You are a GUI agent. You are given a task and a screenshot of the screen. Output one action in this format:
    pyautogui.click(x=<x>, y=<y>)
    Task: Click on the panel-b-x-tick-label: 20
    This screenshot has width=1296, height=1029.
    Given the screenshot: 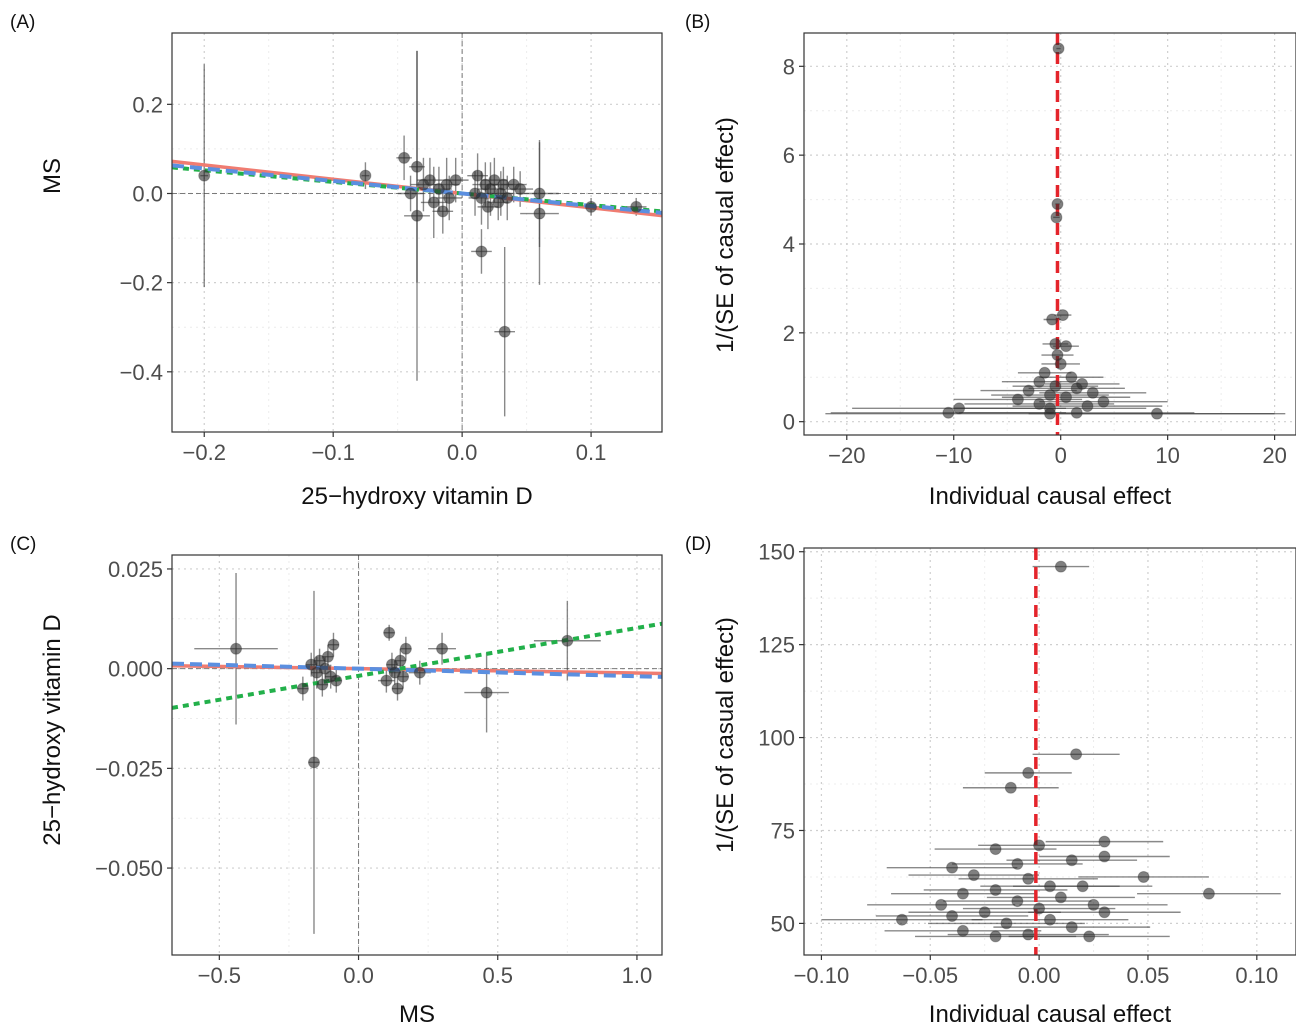 What is the action you would take?
    pyautogui.click(x=1274, y=455)
    